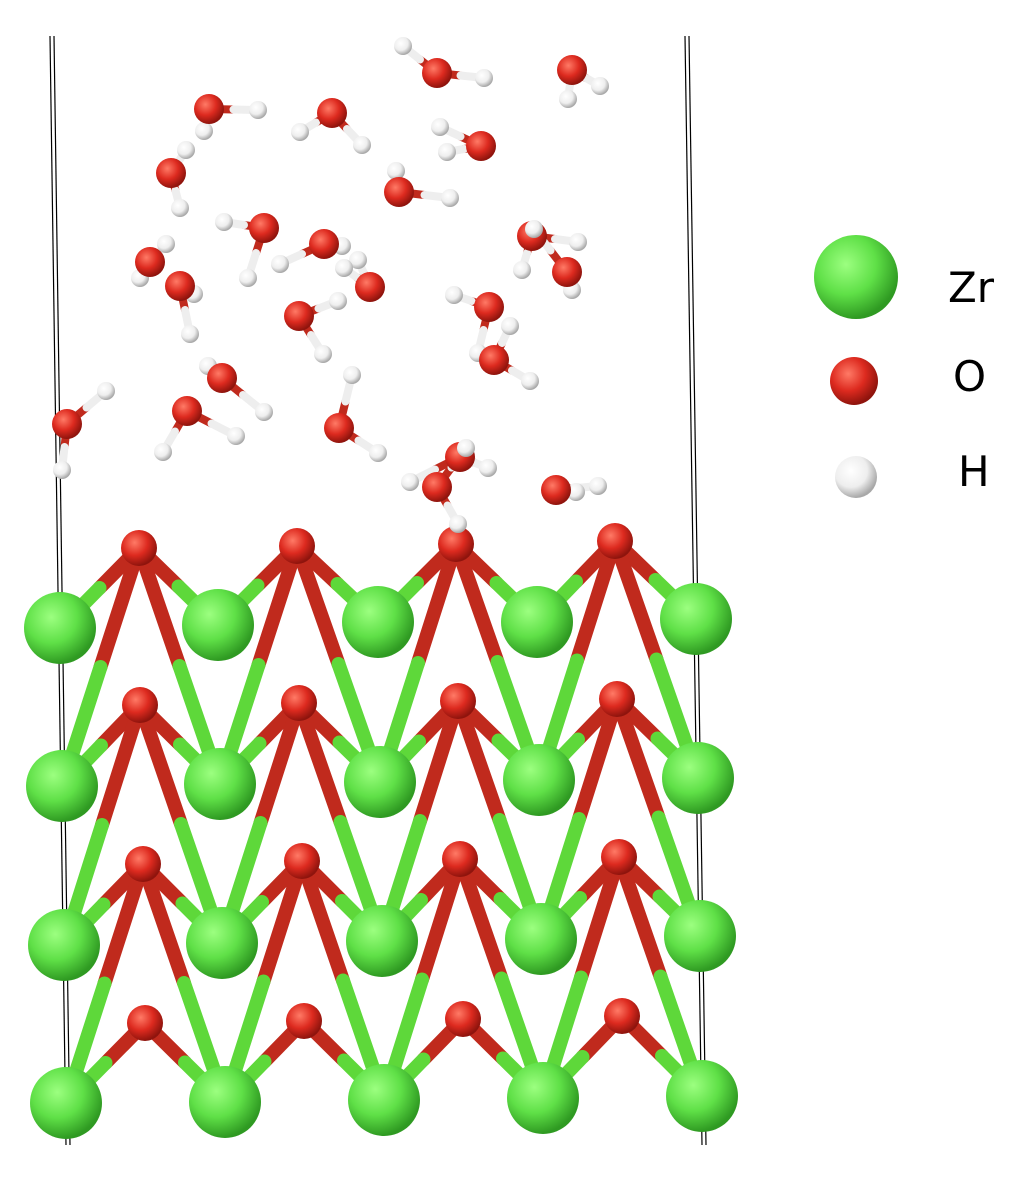 This screenshot has height=1204, width=1022. Describe the element at coordinates (904, 366) in the screenshot. I see `legend: Zr O H` at that location.